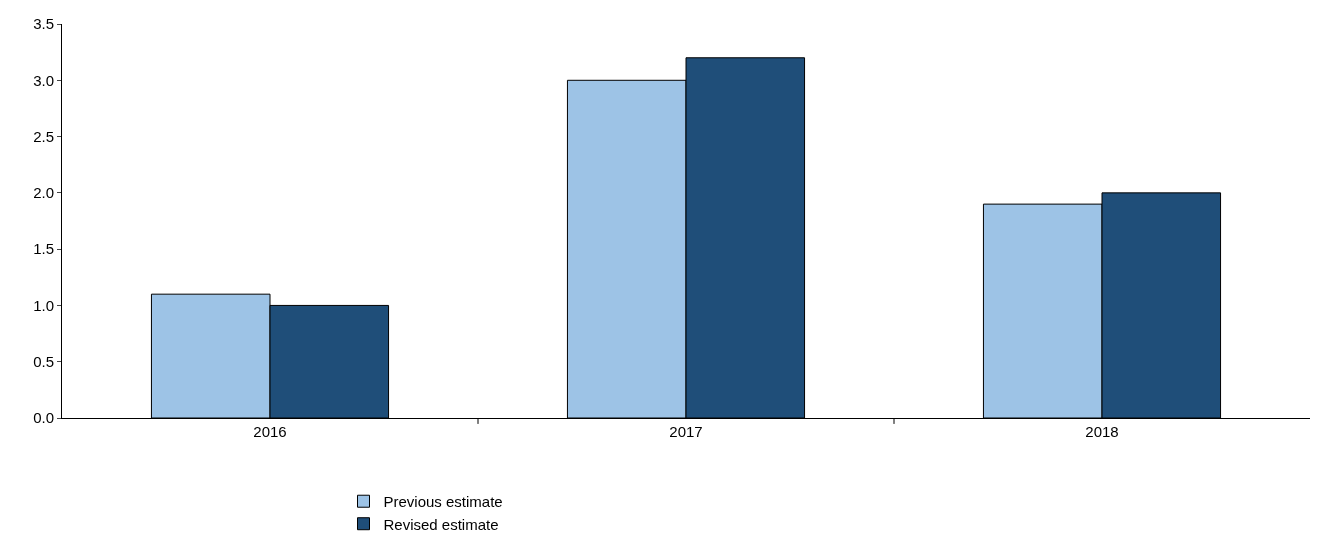  What do you see at coordinates (43, 305) in the screenshot?
I see `y-tick-label: 1.0` at bounding box center [43, 305].